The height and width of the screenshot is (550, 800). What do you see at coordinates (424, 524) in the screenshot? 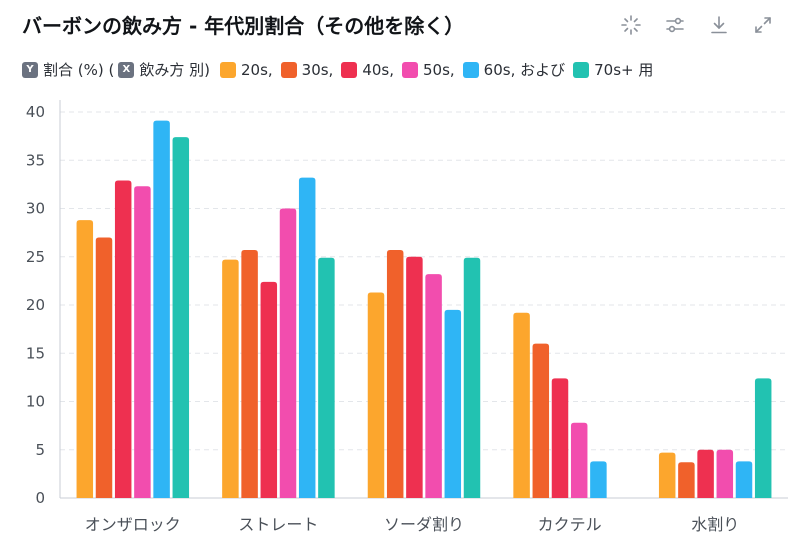
I see `x-tick-label: ソーダ割り` at bounding box center [424, 524].